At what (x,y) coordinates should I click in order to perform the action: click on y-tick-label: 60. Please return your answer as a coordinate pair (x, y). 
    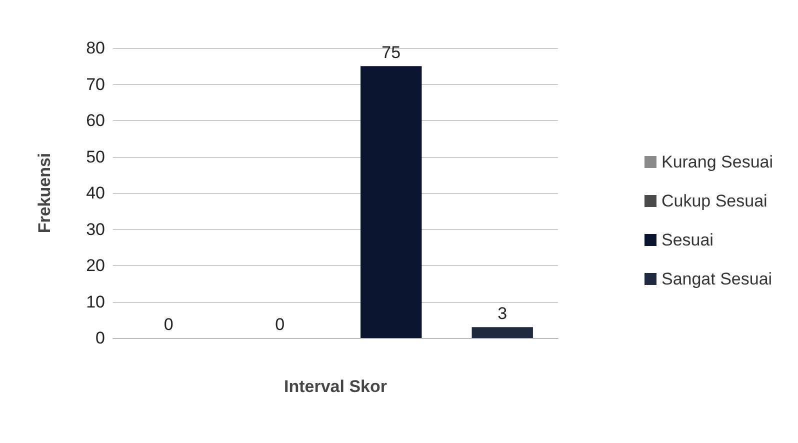
    Looking at the image, I should click on (95, 120).